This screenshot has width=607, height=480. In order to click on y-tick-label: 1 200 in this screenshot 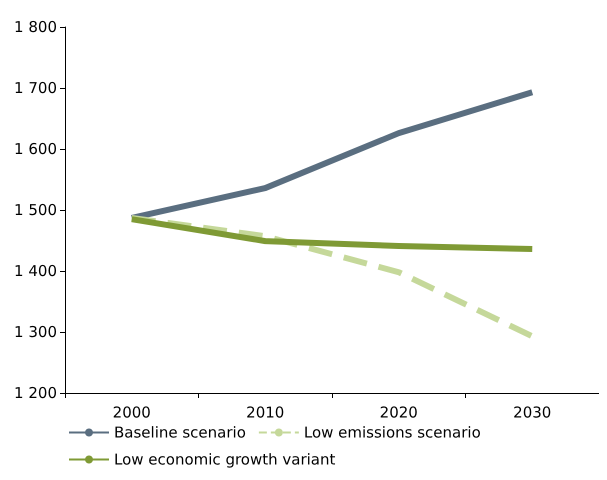, I will do `click(35, 393)`.